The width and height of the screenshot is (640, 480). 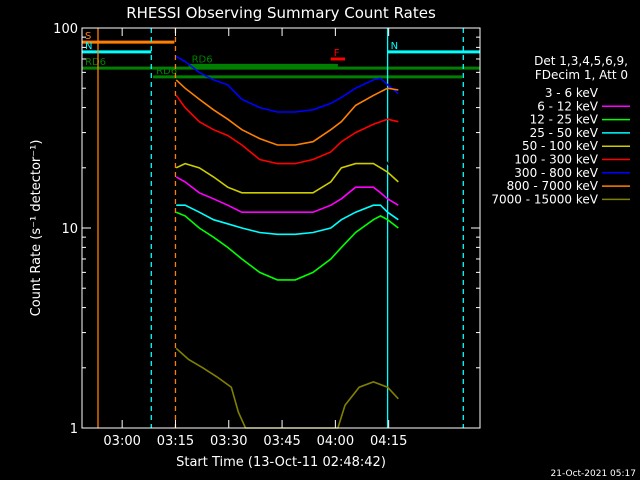 I want to click on legend-label-1: 6 - 12 keV, so click(x=568, y=106).